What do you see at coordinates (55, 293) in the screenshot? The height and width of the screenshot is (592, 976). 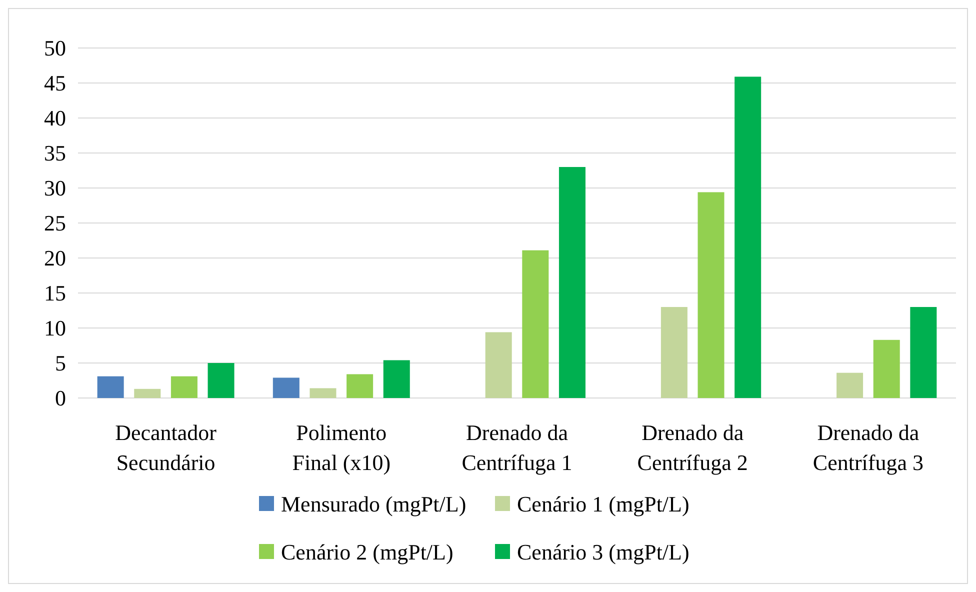 I see `y-tick-label: 15` at bounding box center [55, 293].